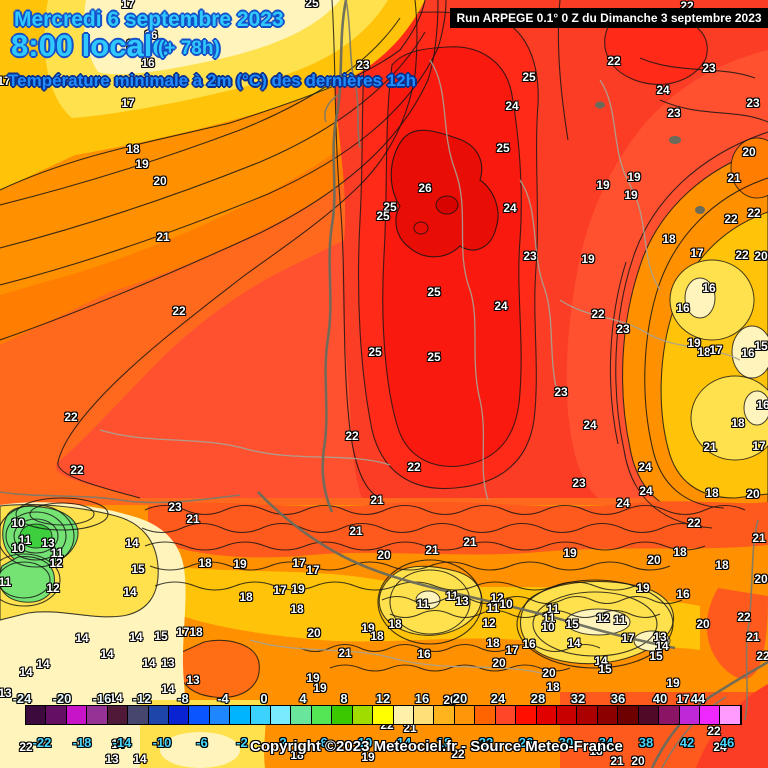 Image resolution: width=768 pixels, height=768 pixels. What do you see at coordinates (324, 742) in the screenshot?
I see `colorbar-bottom-label: 6` at bounding box center [324, 742].